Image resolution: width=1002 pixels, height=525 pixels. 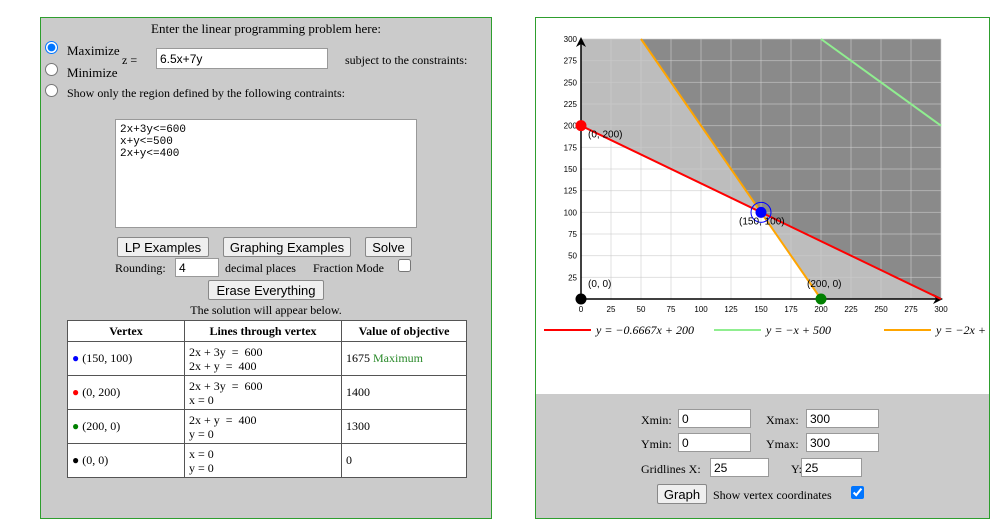 I want to click on objective-value: 1300, so click(x=358, y=426).